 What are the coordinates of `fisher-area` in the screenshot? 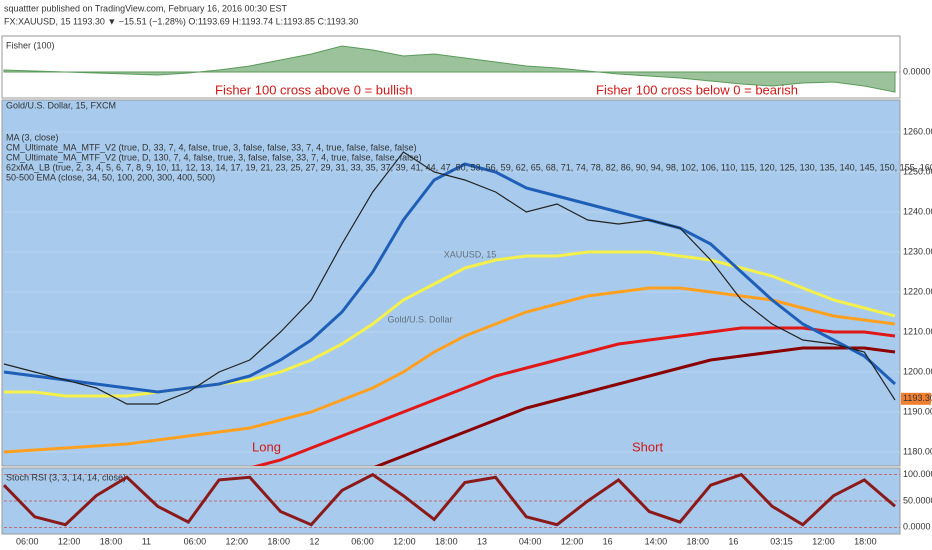 It's located at (449, 69).